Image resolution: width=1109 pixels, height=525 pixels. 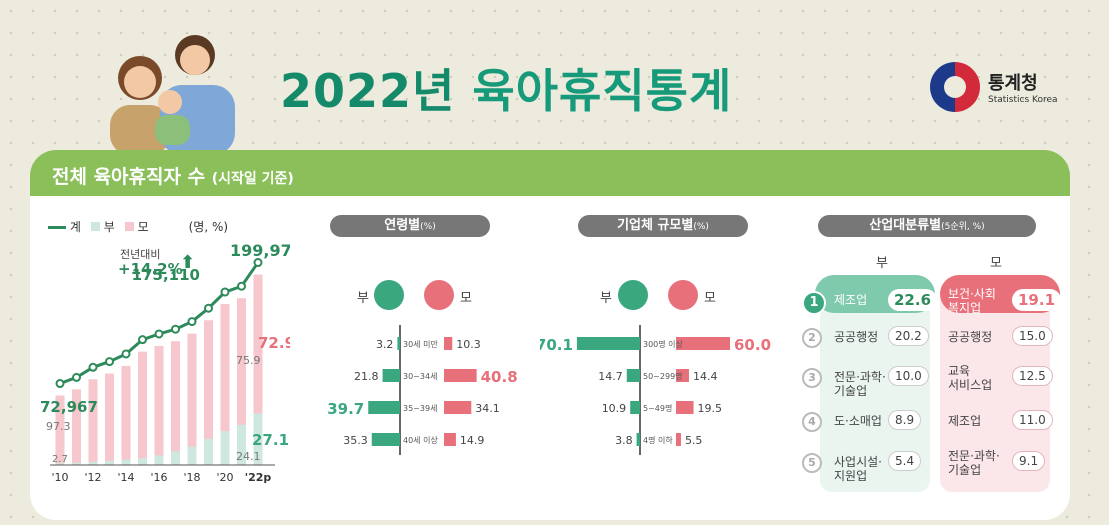 What do you see at coordinates (69, 407) in the screenshot?
I see `total-first-label: 72,967` at bounding box center [69, 407].